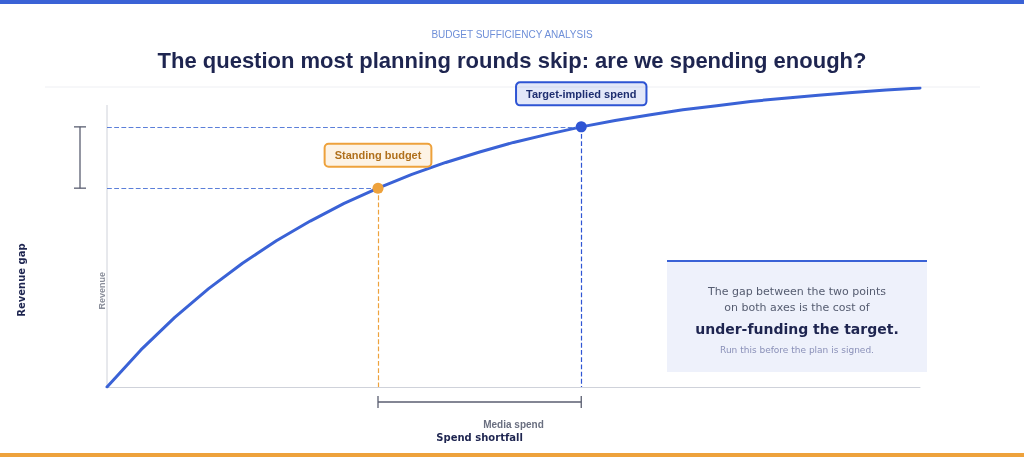 This screenshot has width=1024, height=457. Describe the element at coordinates (479, 437) in the screenshot. I see `text: Spend shortfall` at that location.